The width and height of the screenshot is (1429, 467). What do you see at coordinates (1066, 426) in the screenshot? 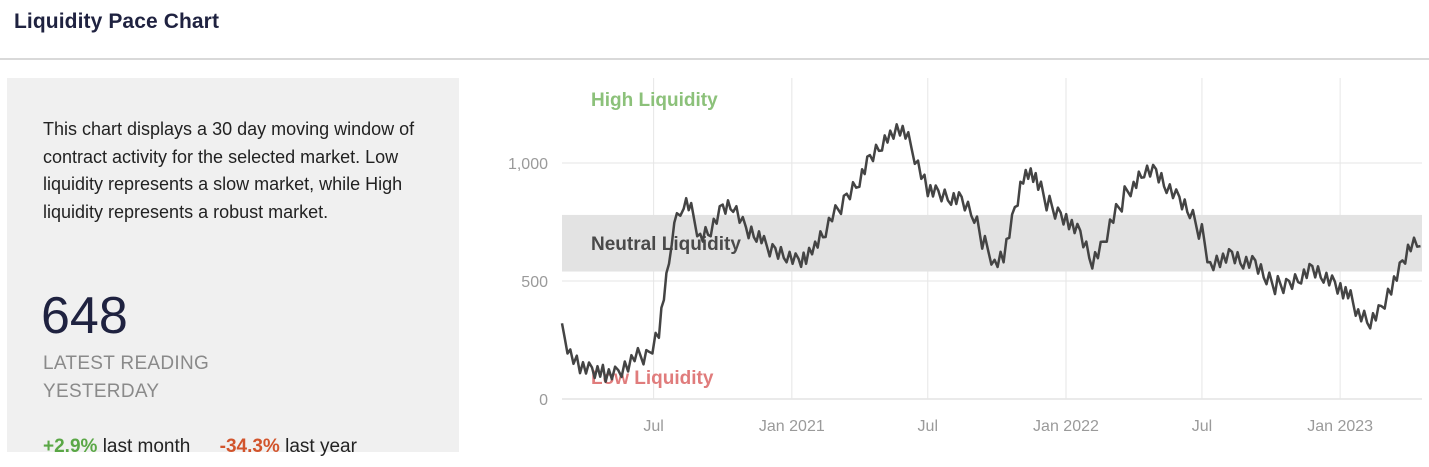
I see `x-tick-label: Jan 2022` at bounding box center [1066, 426].